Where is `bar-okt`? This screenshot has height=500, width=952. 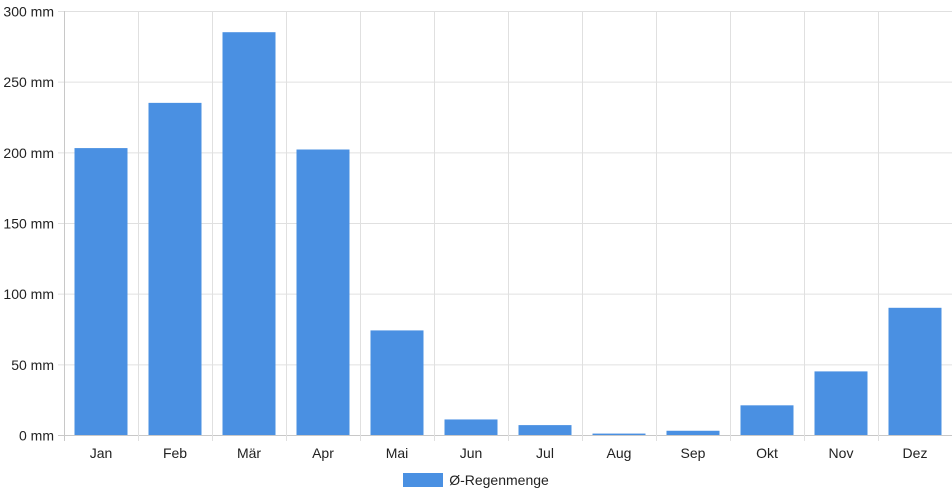 bar-okt is located at coordinates (767, 420).